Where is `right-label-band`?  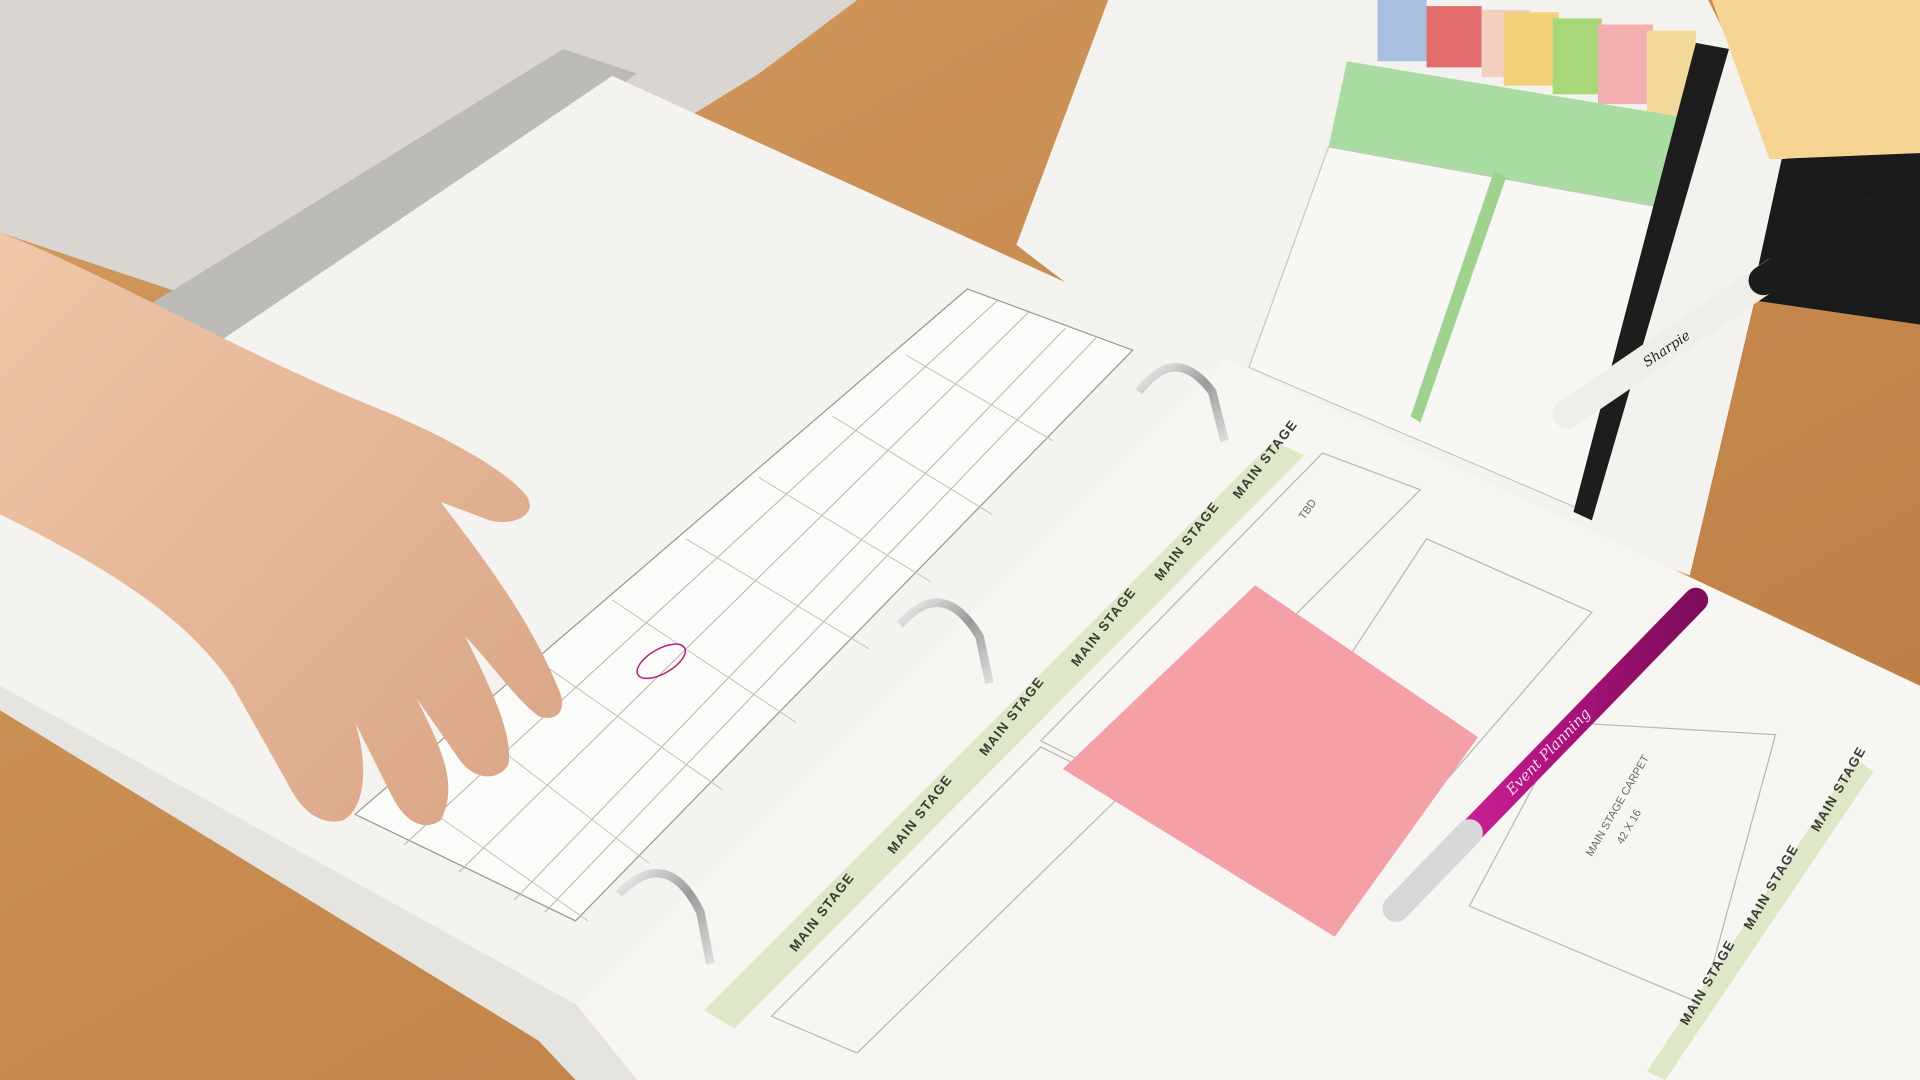 right-label-band is located at coordinates (1760, 919).